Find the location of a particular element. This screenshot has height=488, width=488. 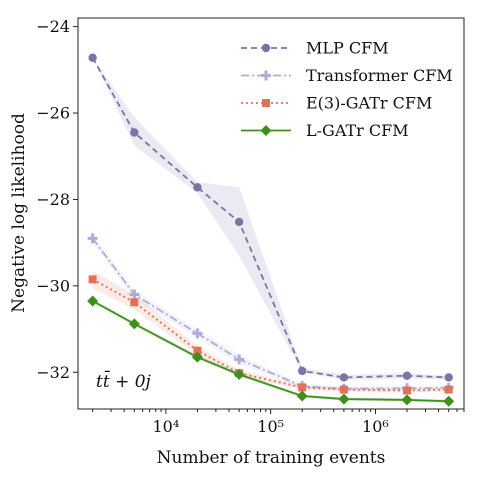

x-tick-label: 10⁶ is located at coordinates (375, 426).